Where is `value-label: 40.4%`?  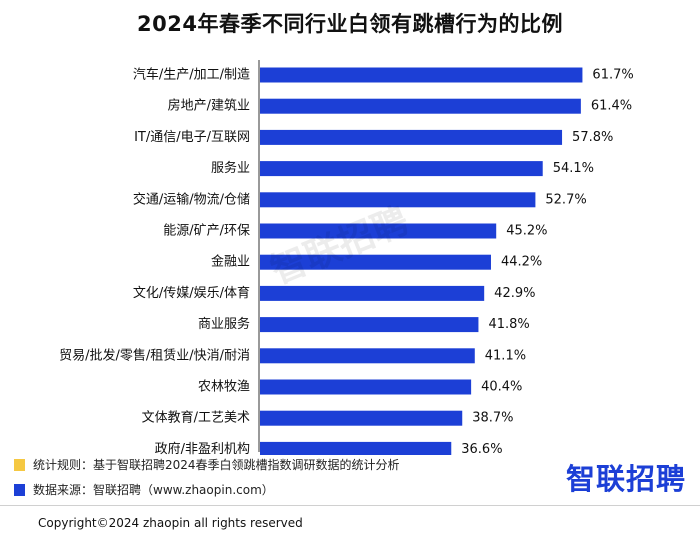 value-label: 40.4% is located at coordinates (501, 387).